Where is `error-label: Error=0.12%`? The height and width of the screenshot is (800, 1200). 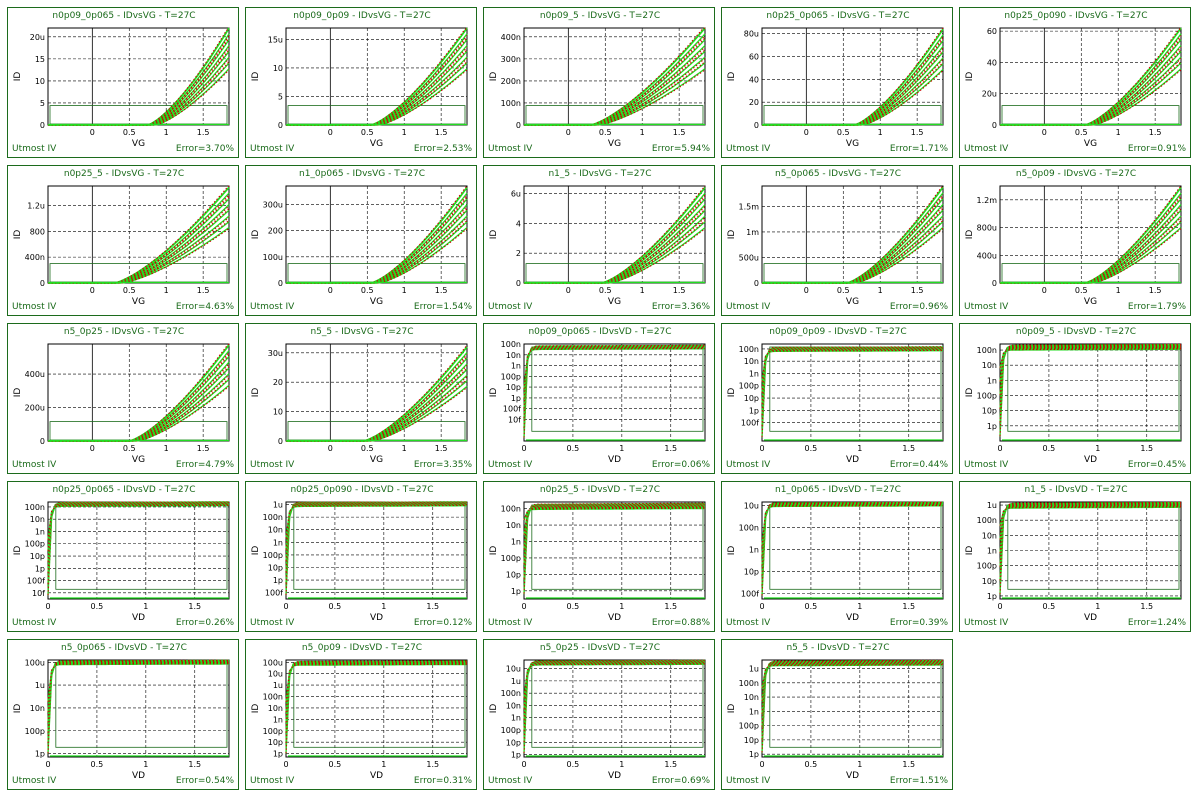
error-label: Error=0.12% is located at coordinates (442, 623).